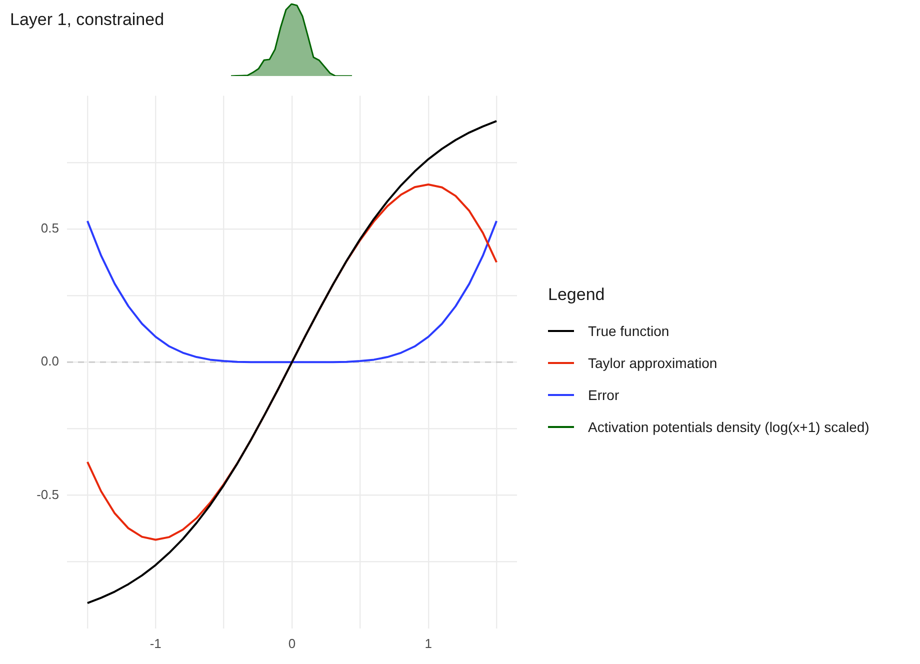  What do you see at coordinates (729, 427) in the screenshot?
I see `legend-label: Activation potentials density (log(x+1) scaled)` at bounding box center [729, 427].